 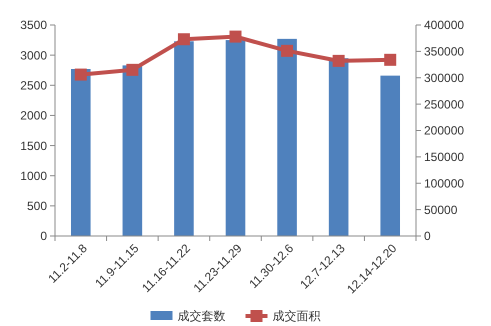 I want to click on y2-tick-label: 50000, so click(x=441, y=209).